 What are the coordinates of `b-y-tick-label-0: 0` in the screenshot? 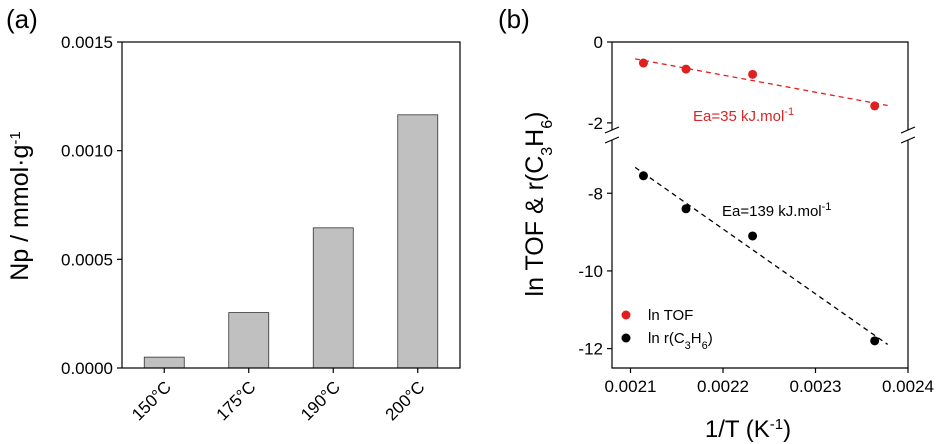 It's located at (598, 42).